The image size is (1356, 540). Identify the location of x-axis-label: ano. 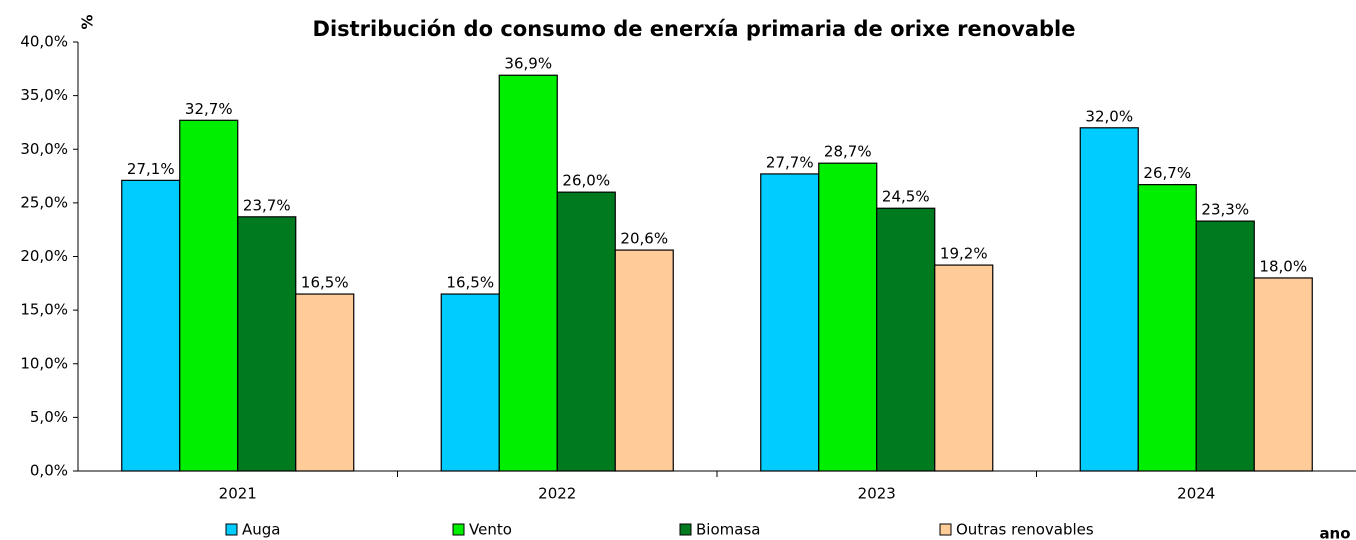
(1334, 532).